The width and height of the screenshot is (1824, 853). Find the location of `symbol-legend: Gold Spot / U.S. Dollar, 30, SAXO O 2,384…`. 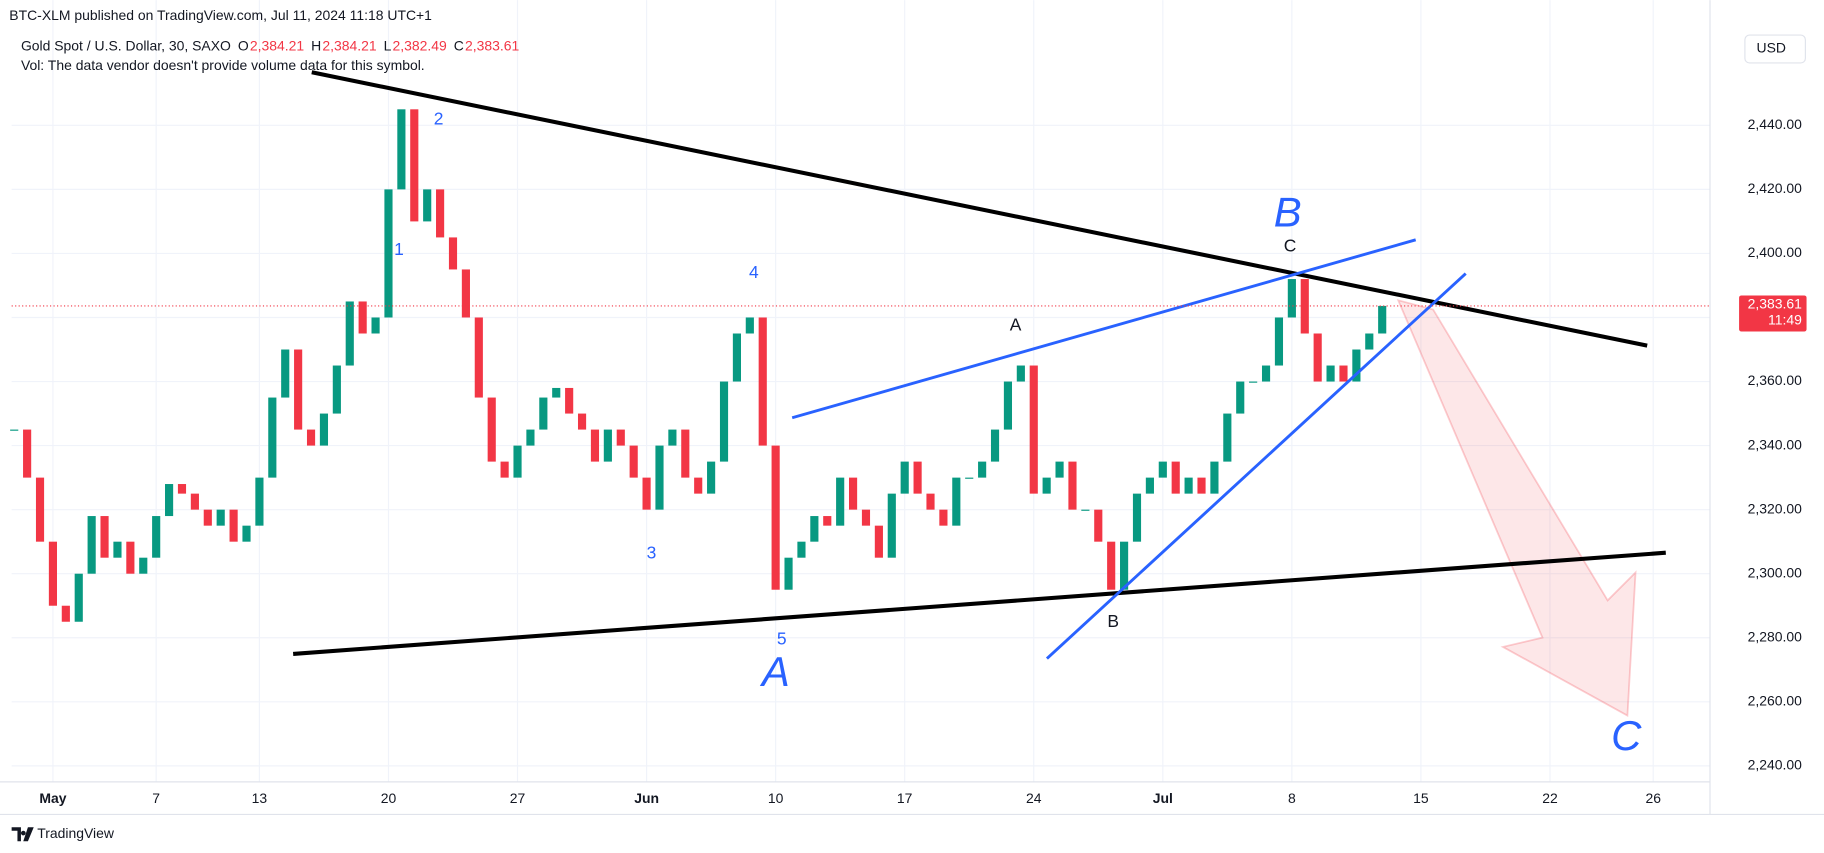

symbol-legend: Gold Spot / U.S. Dollar, 30, SAXO O 2,384… is located at coordinates (270, 45).